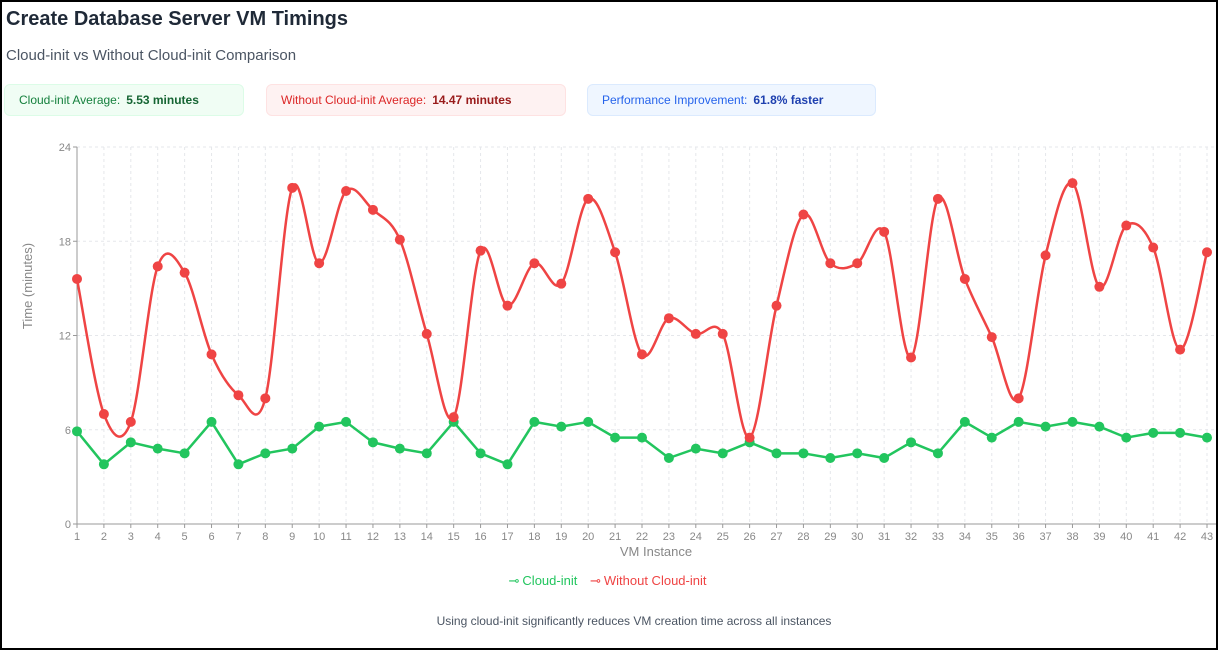 This screenshot has height=650, width=1218. I want to click on x-tick-label: 10, so click(319, 537).